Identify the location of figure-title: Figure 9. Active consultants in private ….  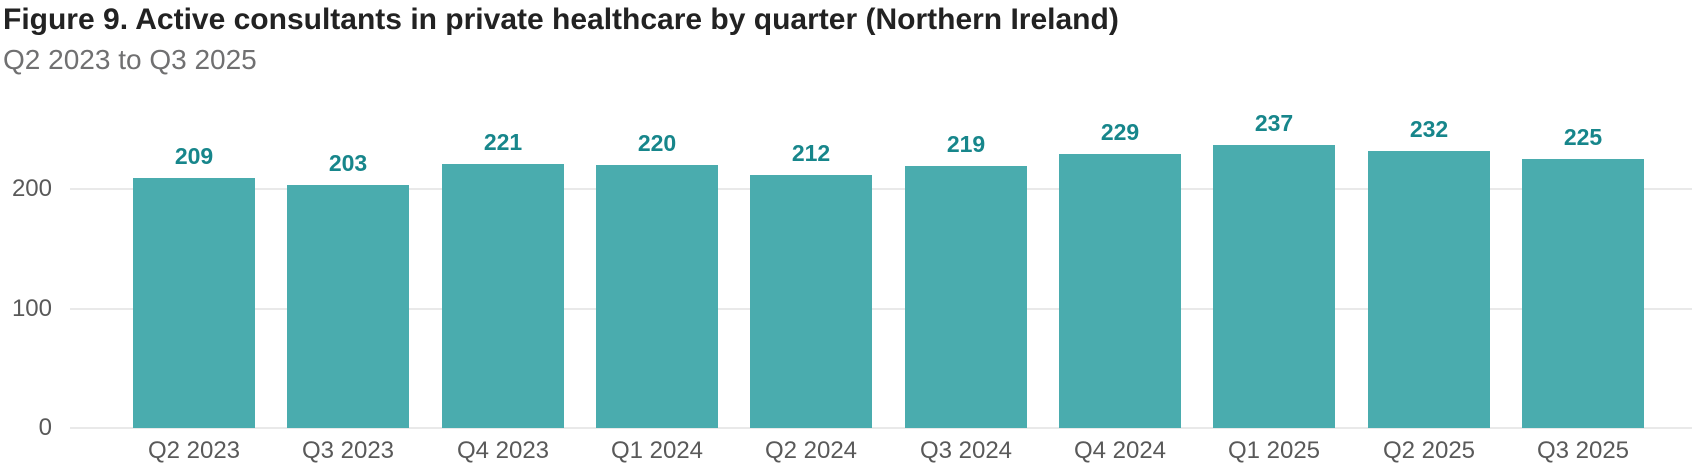
(561, 19).